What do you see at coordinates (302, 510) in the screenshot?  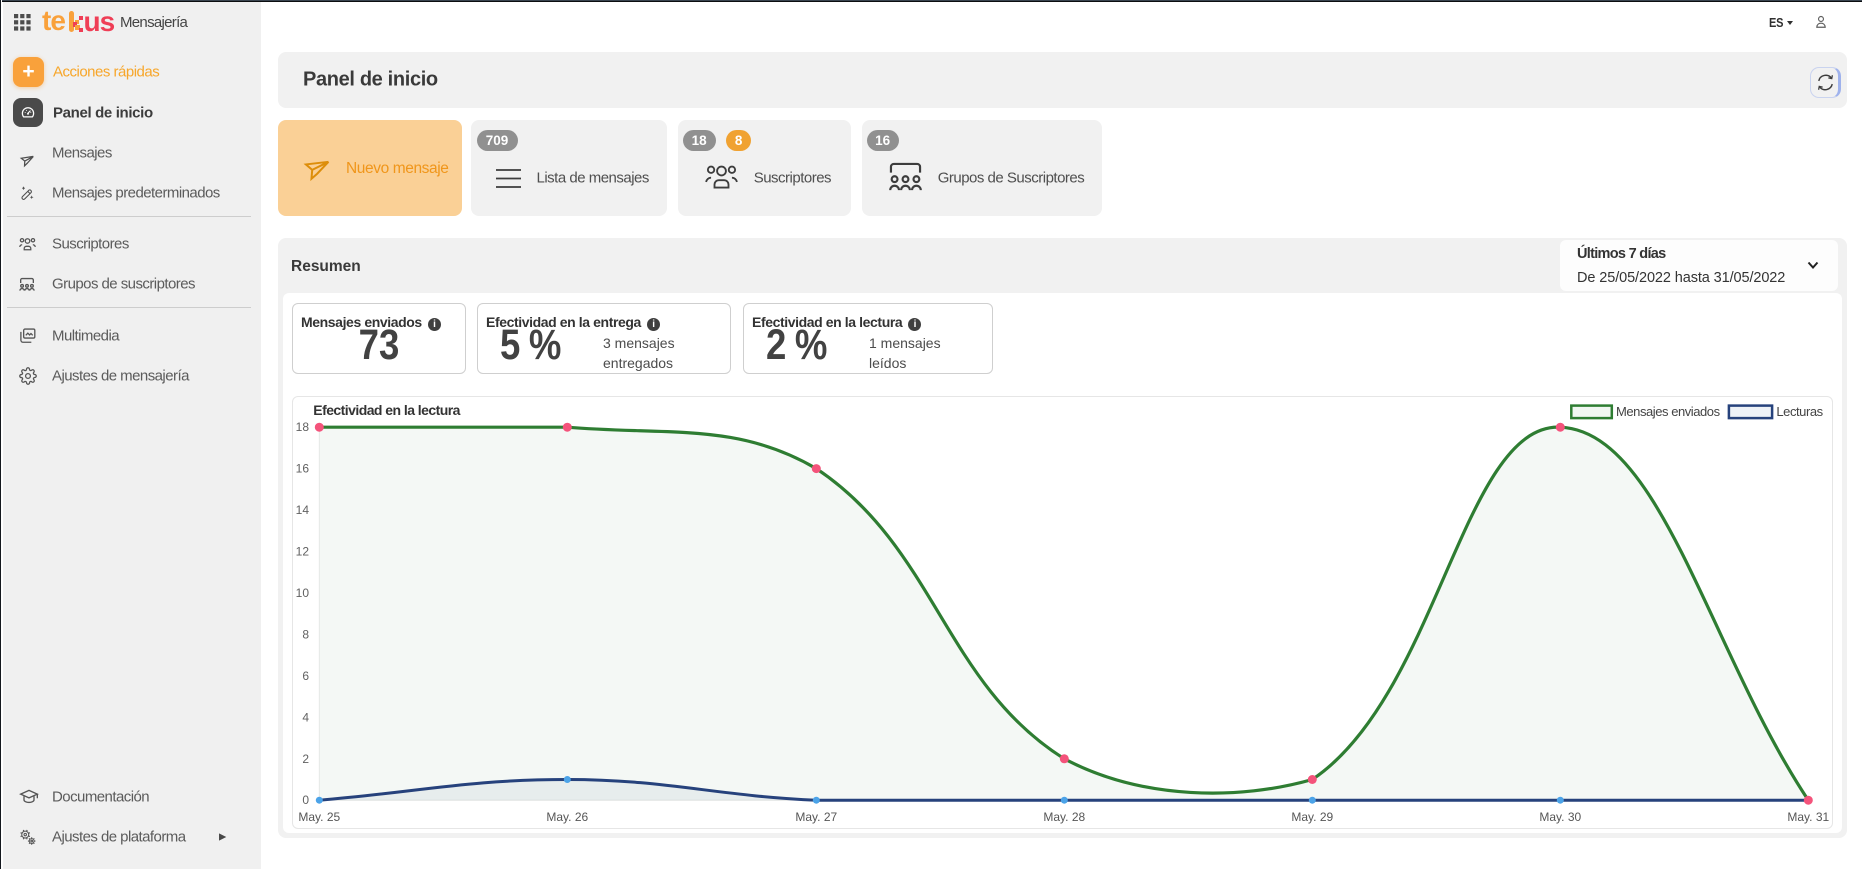 I see `svg-text: 14` at bounding box center [302, 510].